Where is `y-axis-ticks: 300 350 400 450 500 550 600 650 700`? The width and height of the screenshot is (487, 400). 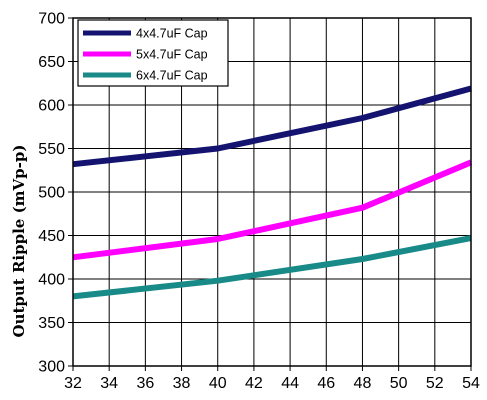
y-axis-ticks: 300 350 400 450 500 550 600 650 700 is located at coordinates (55, 193).